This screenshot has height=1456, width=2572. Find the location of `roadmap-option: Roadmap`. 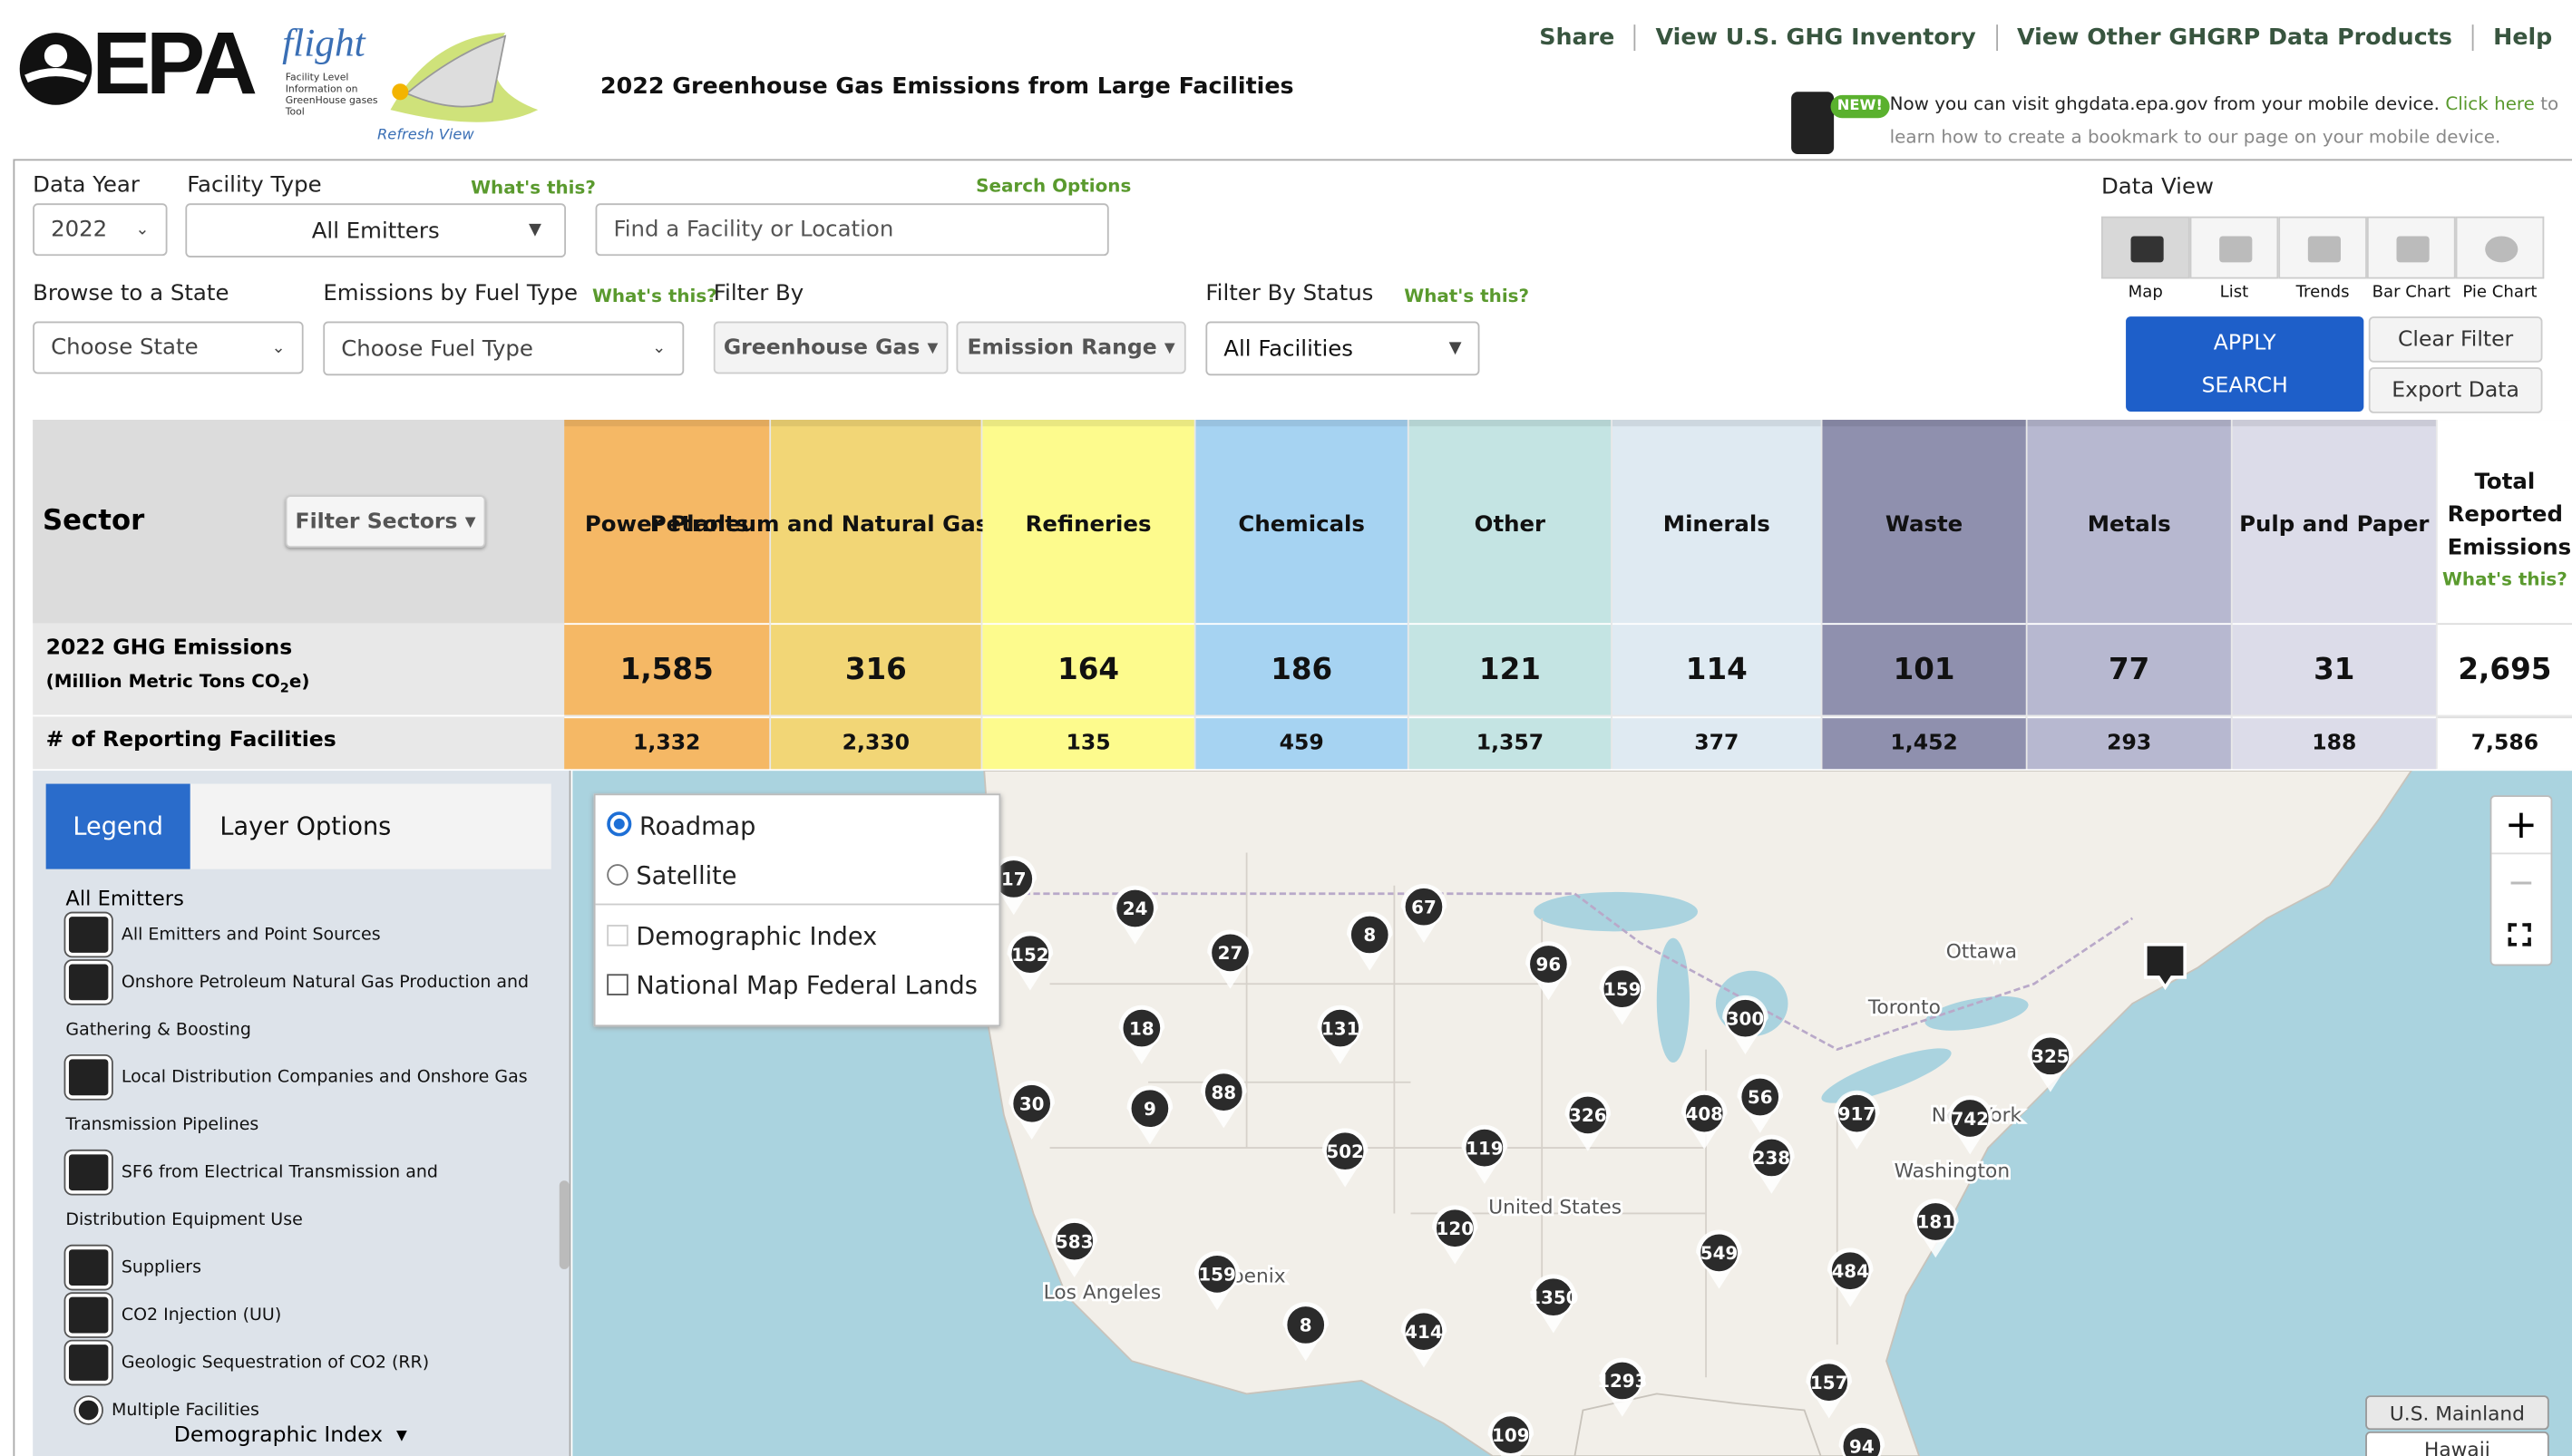

roadmap-option: Roadmap is located at coordinates (681, 826).